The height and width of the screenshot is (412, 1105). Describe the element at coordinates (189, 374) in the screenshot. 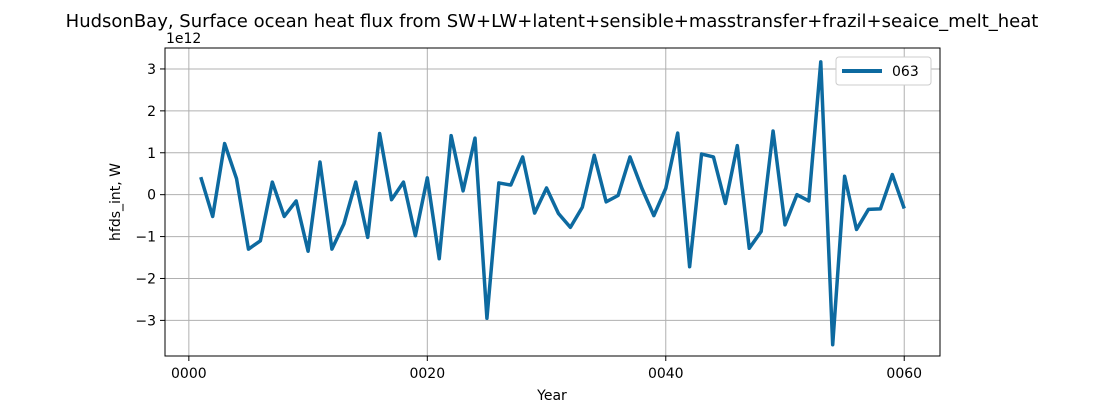

I see `x-tick-label: 0000` at that location.